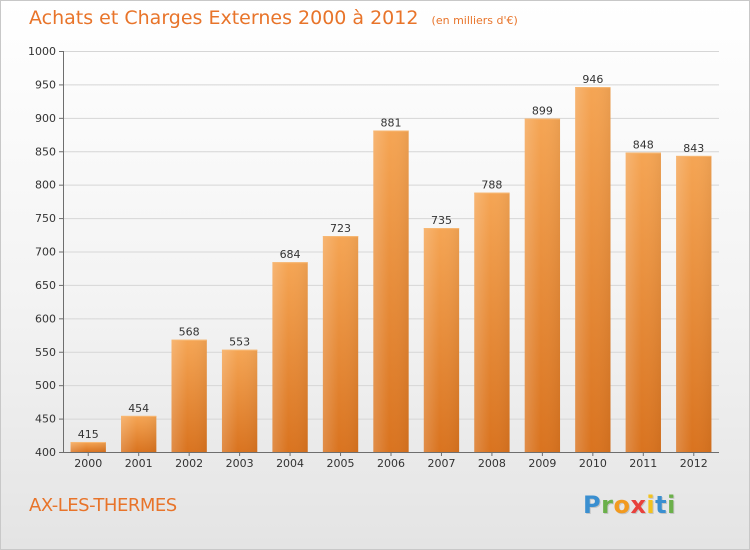  Describe the element at coordinates (592, 505) in the screenshot. I see `logo-letter: P` at that location.